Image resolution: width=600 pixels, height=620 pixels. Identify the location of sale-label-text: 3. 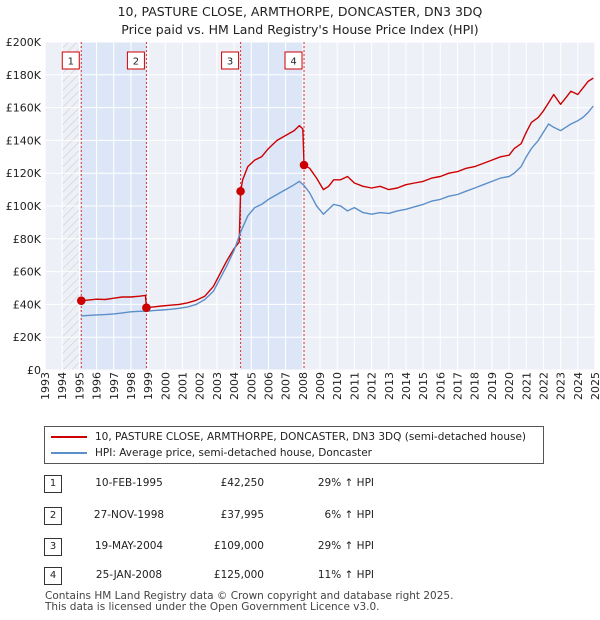
(230, 62).